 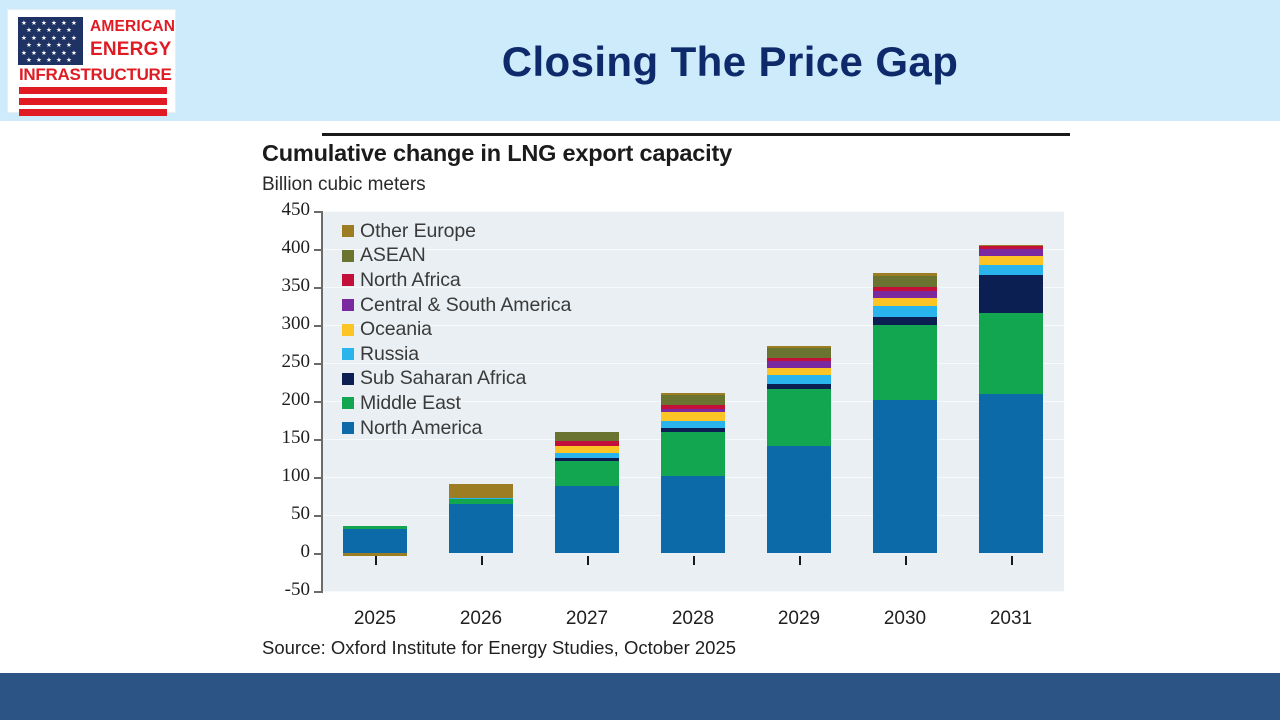 What do you see at coordinates (587, 618) in the screenshot?
I see `x-axis-tick-label: 2027` at bounding box center [587, 618].